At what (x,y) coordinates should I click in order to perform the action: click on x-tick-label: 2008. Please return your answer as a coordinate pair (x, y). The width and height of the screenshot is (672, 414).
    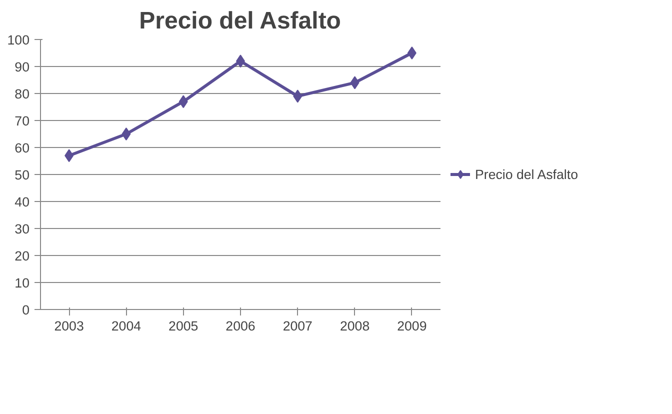
    Looking at the image, I should click on (355, 326).